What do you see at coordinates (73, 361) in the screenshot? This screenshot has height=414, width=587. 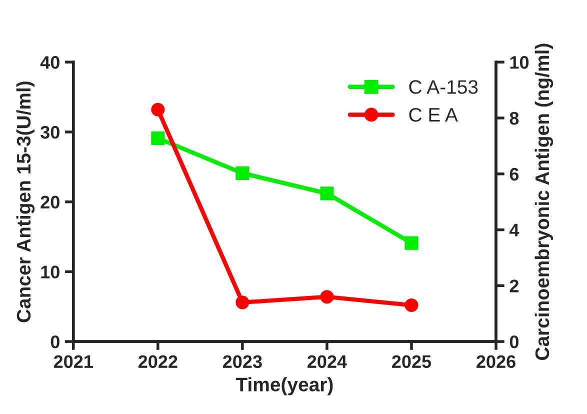 I see `x-tick-label: 2021` at bounding box center [73, 361].